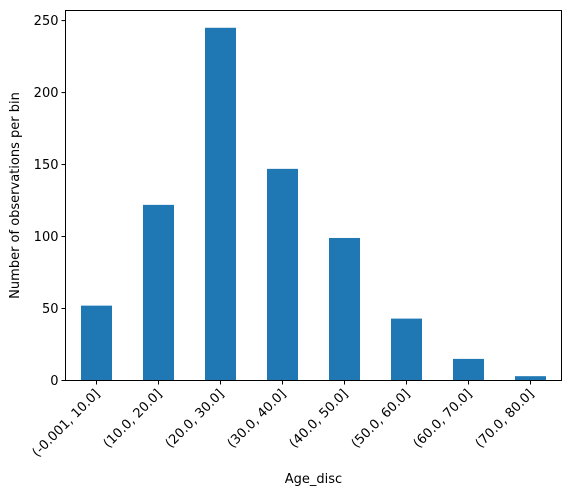 Image resolution: width=574 pixels, height=496 pixels. What do you see at coordinates (195, 419) in the screenshot?
I see `x-tick-label: (20.0, 30.0]` at bounding box center [195, 419].